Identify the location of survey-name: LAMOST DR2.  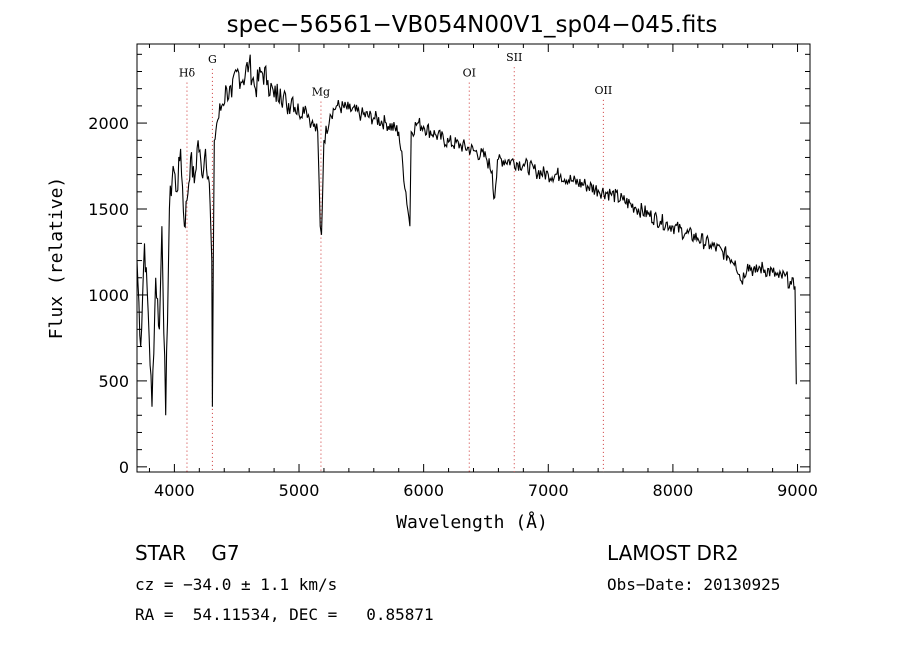
(673, 553).